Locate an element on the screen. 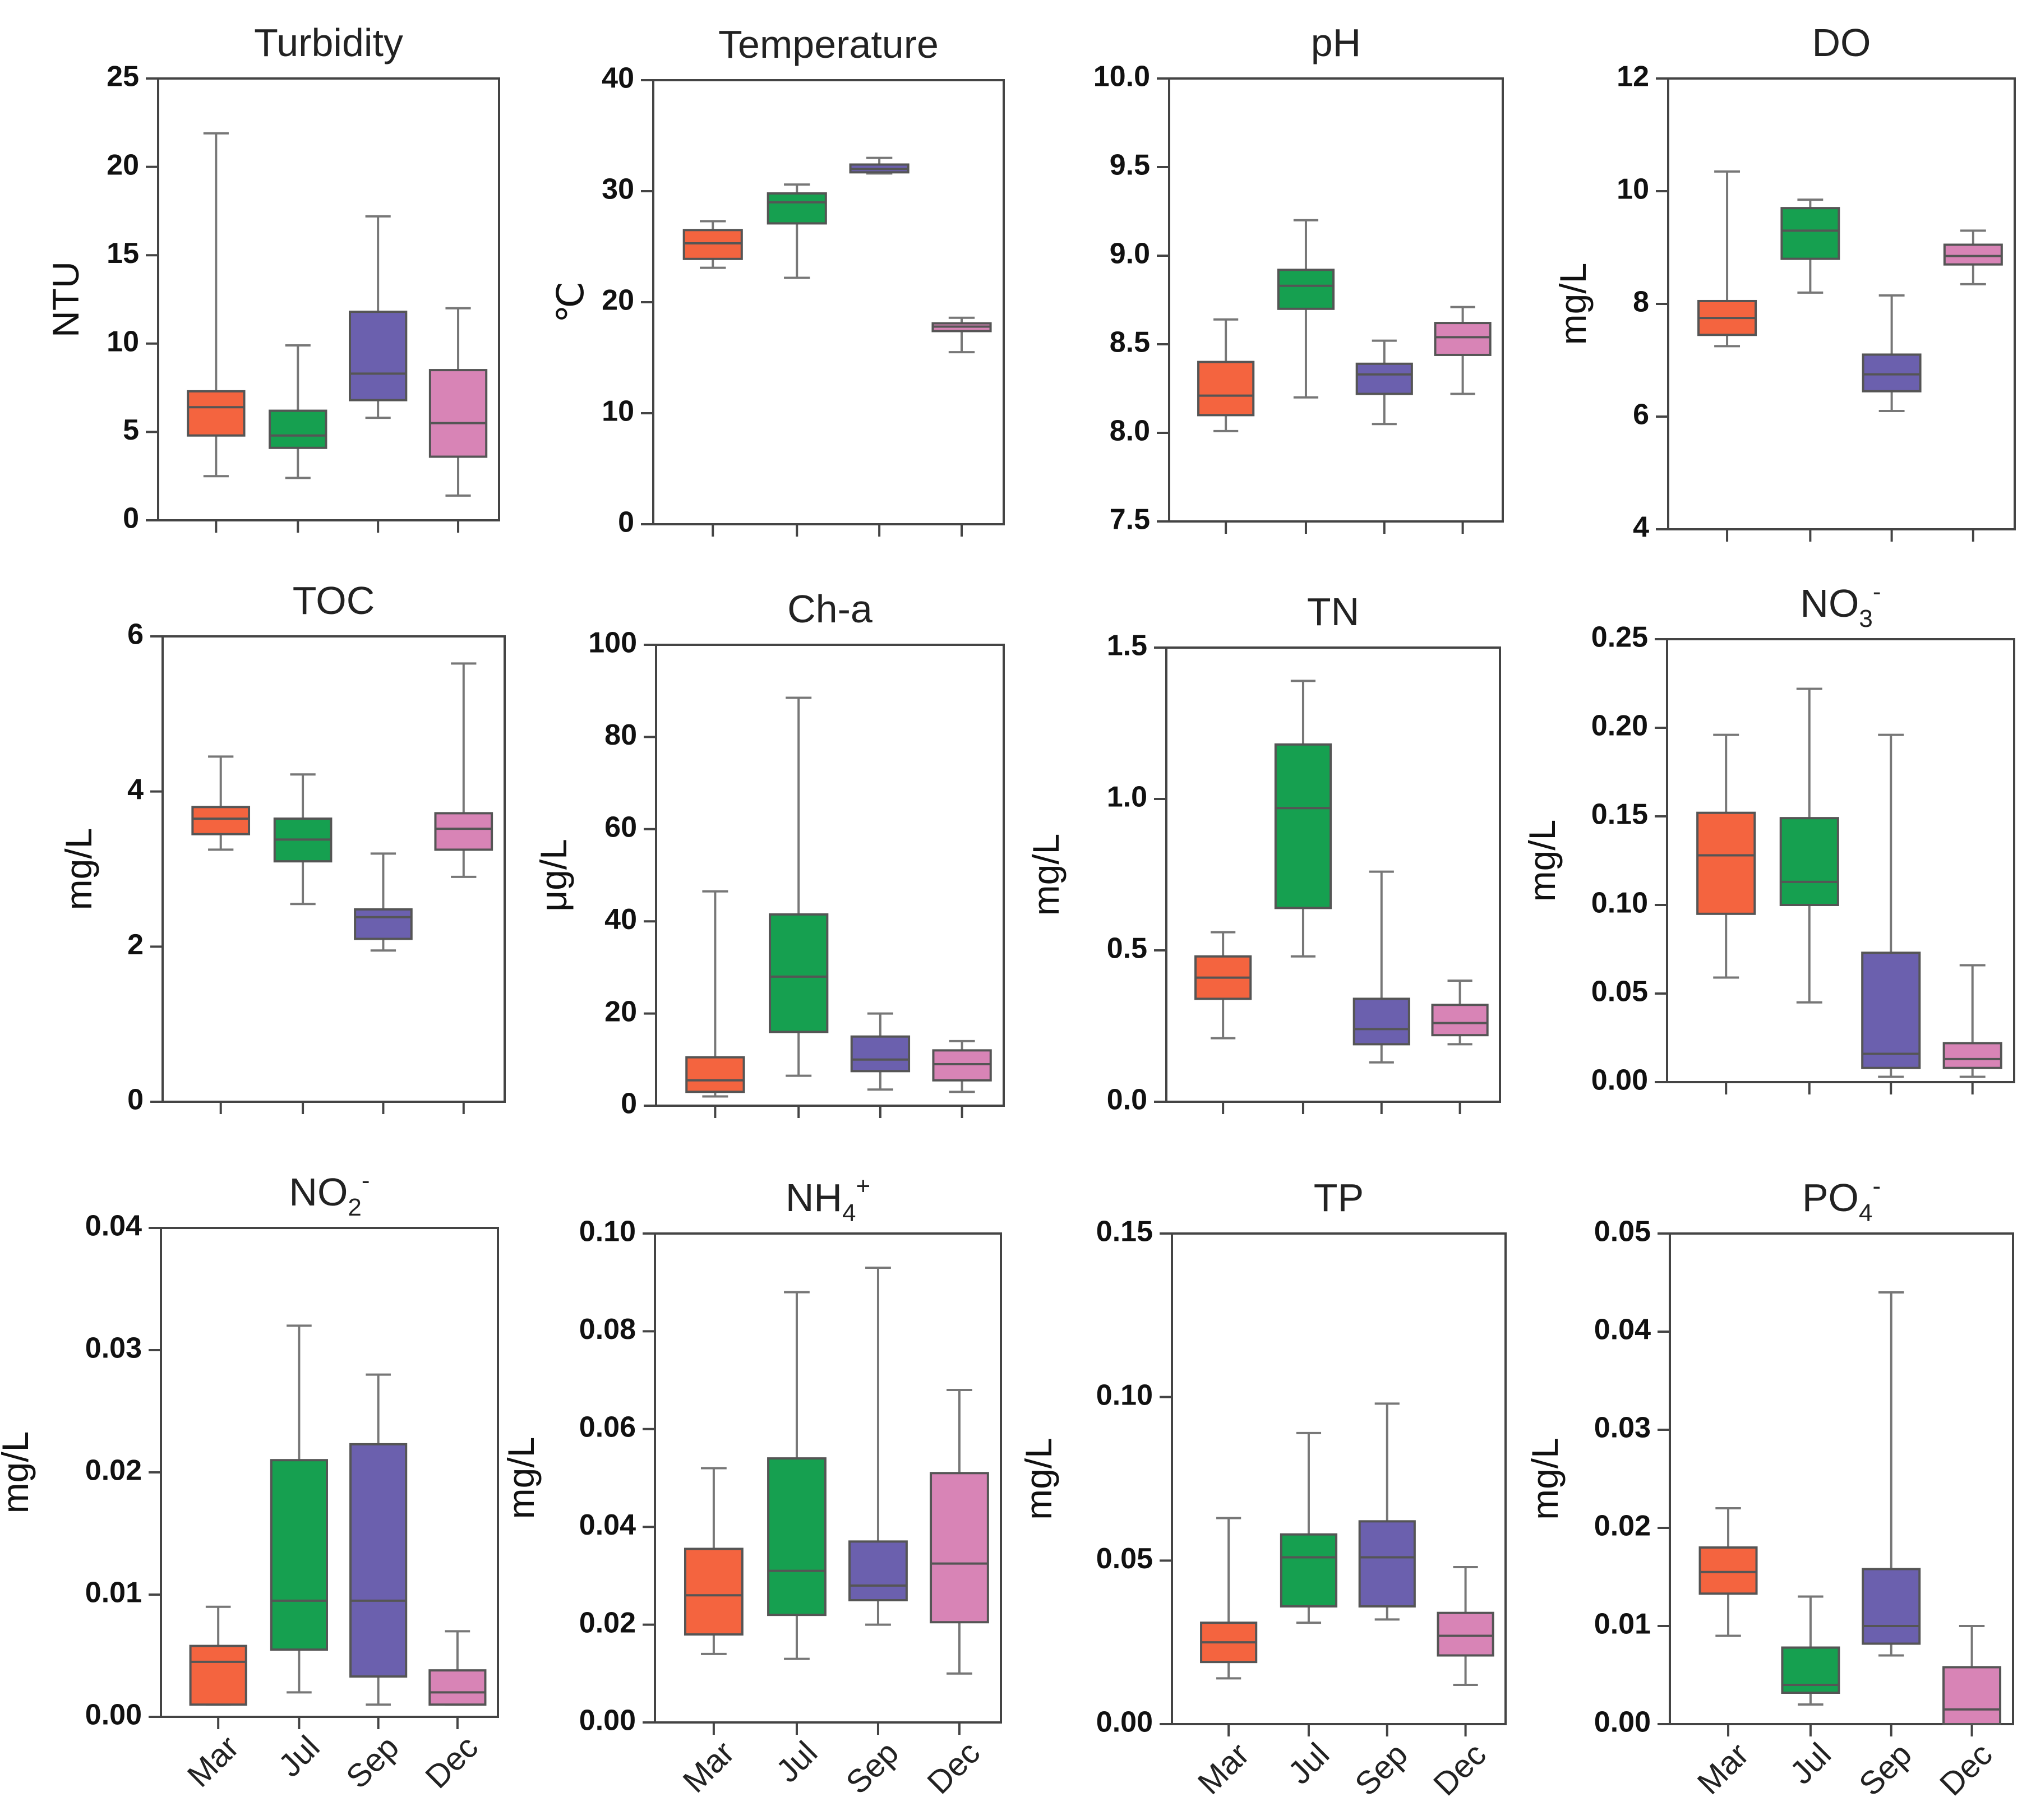  y-tick-label: 0.15 is located at coordinates (1124, 1232).